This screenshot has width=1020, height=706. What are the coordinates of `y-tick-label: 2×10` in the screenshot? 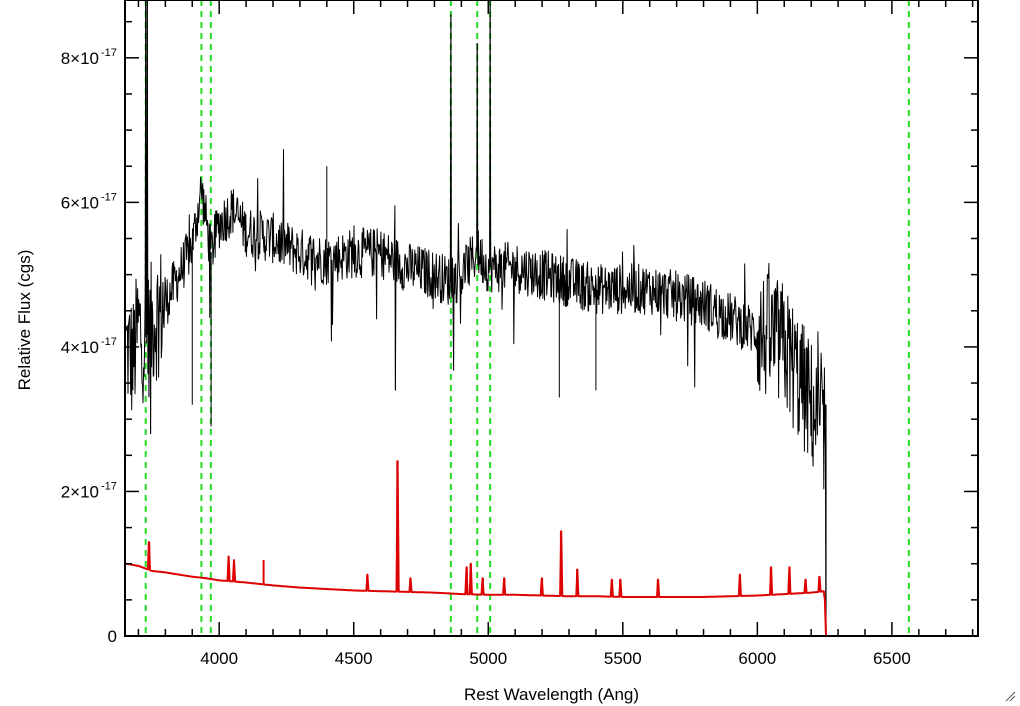 It's located at (80, 491).